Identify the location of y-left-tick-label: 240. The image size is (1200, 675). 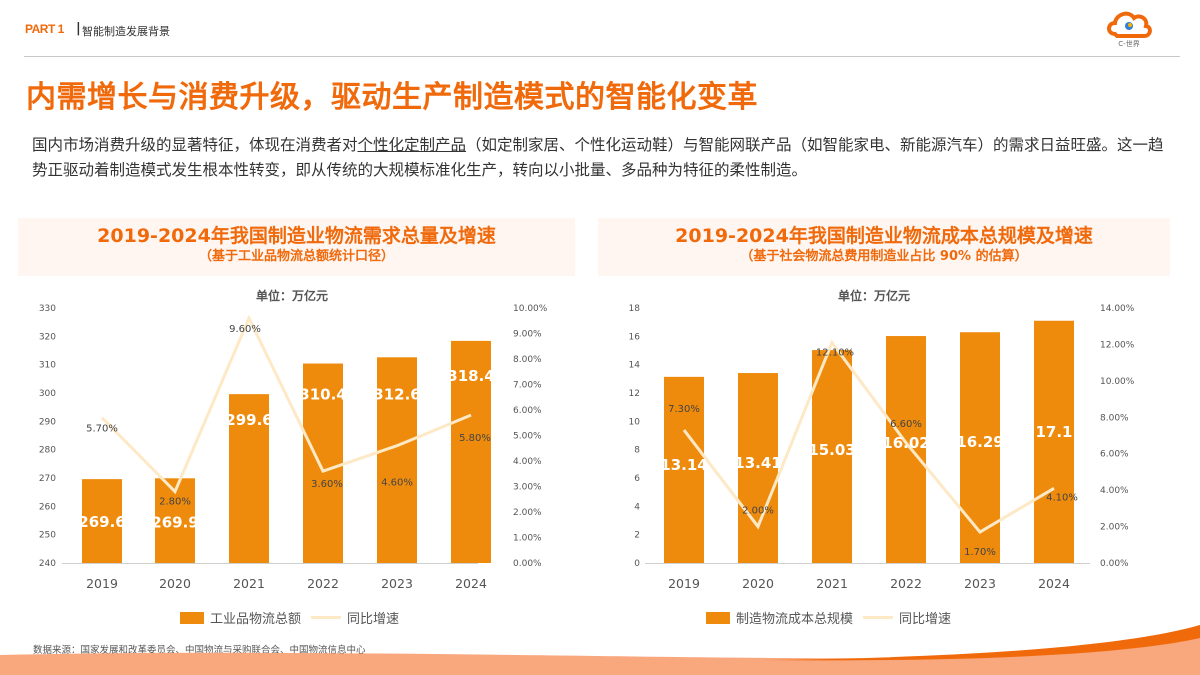
(47, 564).